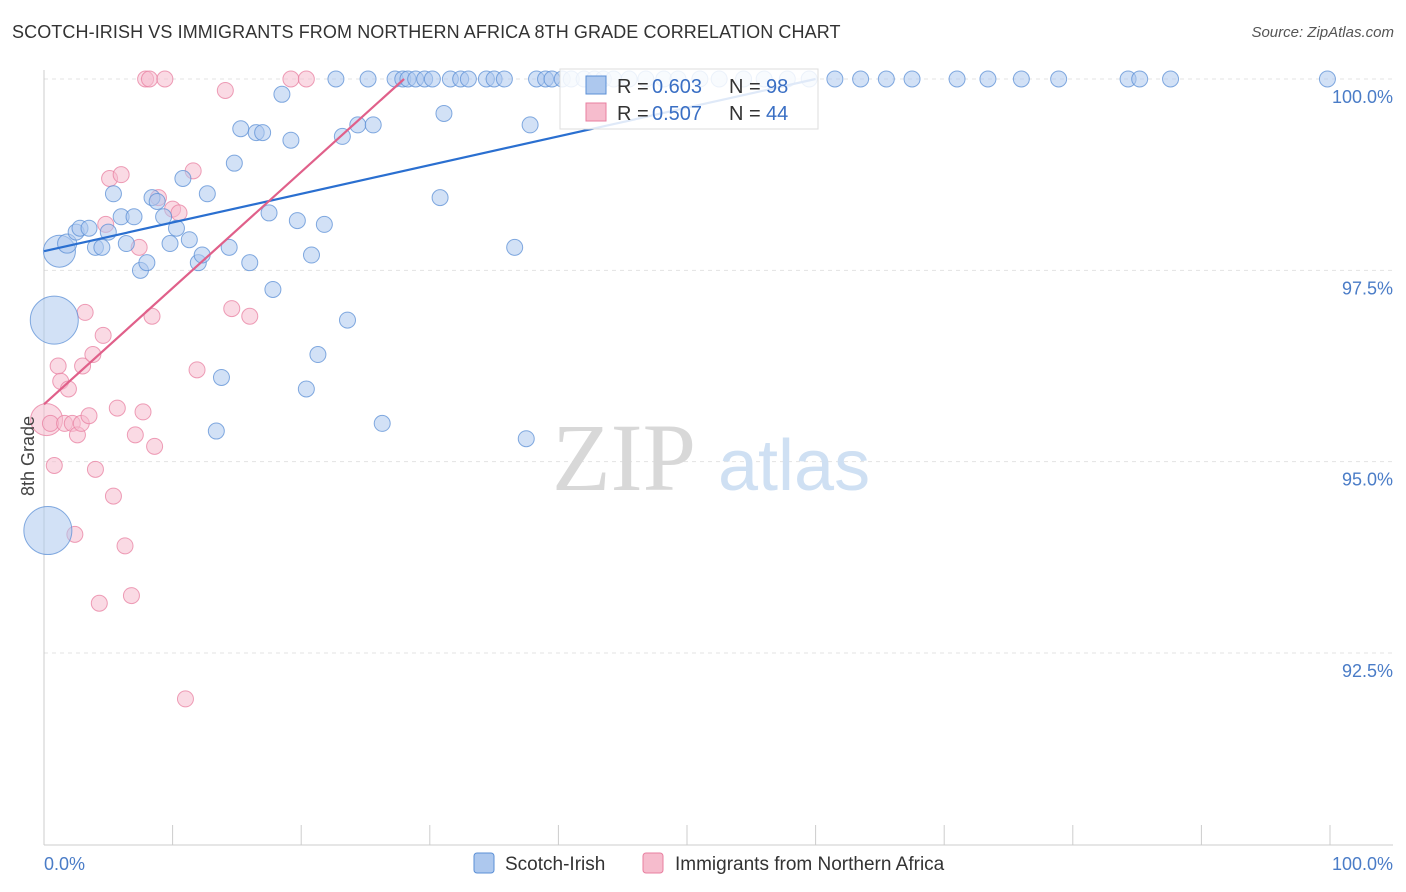 The image size is (1406, 892). What do you see at coordinates (1362, 97) in the screenshot?
I see `y-tick-label-3: 100.0%` at bounding box center [1362, 97].